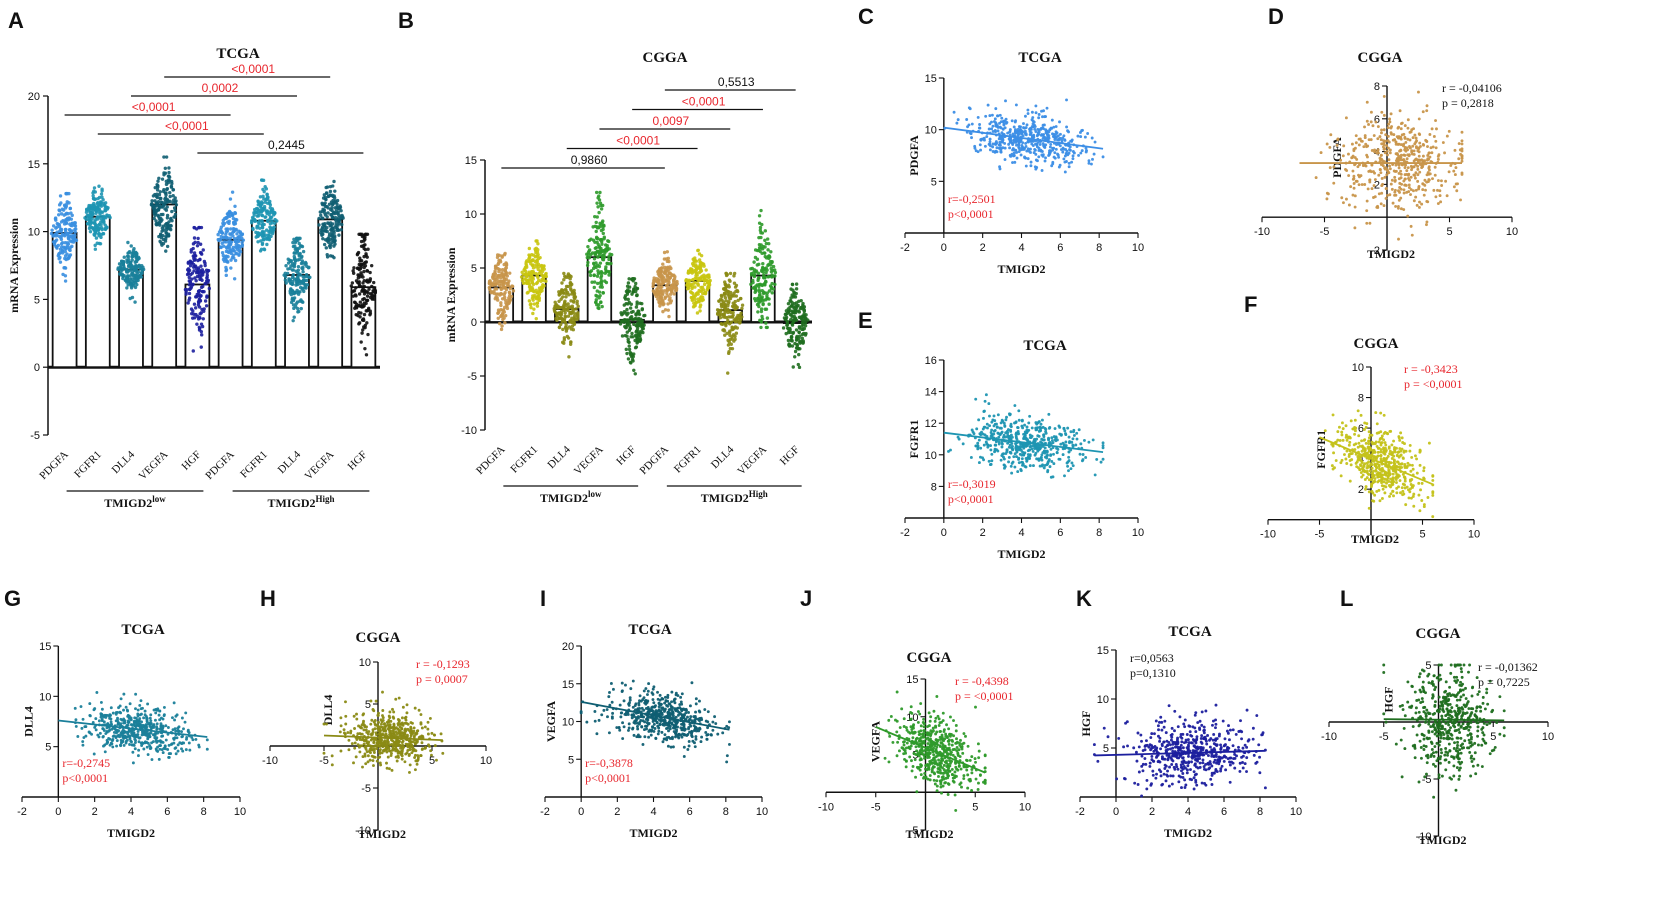 This screenshot has width=1657, height=901. What do you see at coordinates (34, 233) in the screenshot?
I see `y-tick-label: 10` at bounding box center [34, 233].